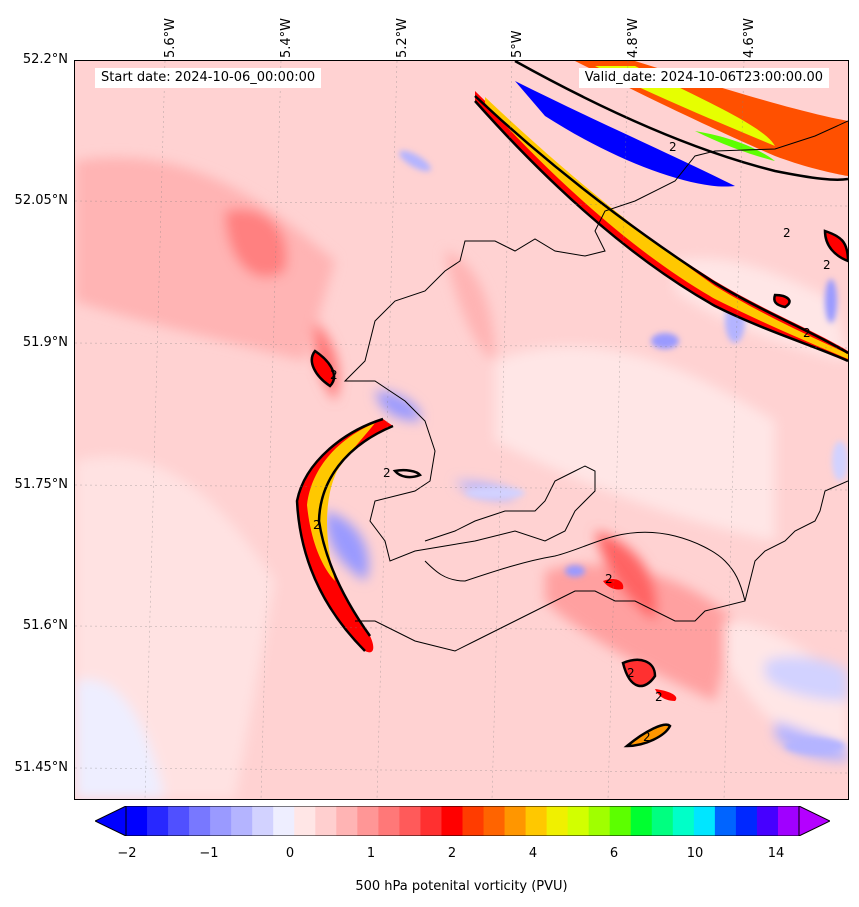 This screenshot has height=907, width=859. What do you see at coordinates (776, 853) in the screenshot?
I see `colorbar-tick-label: 14` at bounding box center [776, 853].